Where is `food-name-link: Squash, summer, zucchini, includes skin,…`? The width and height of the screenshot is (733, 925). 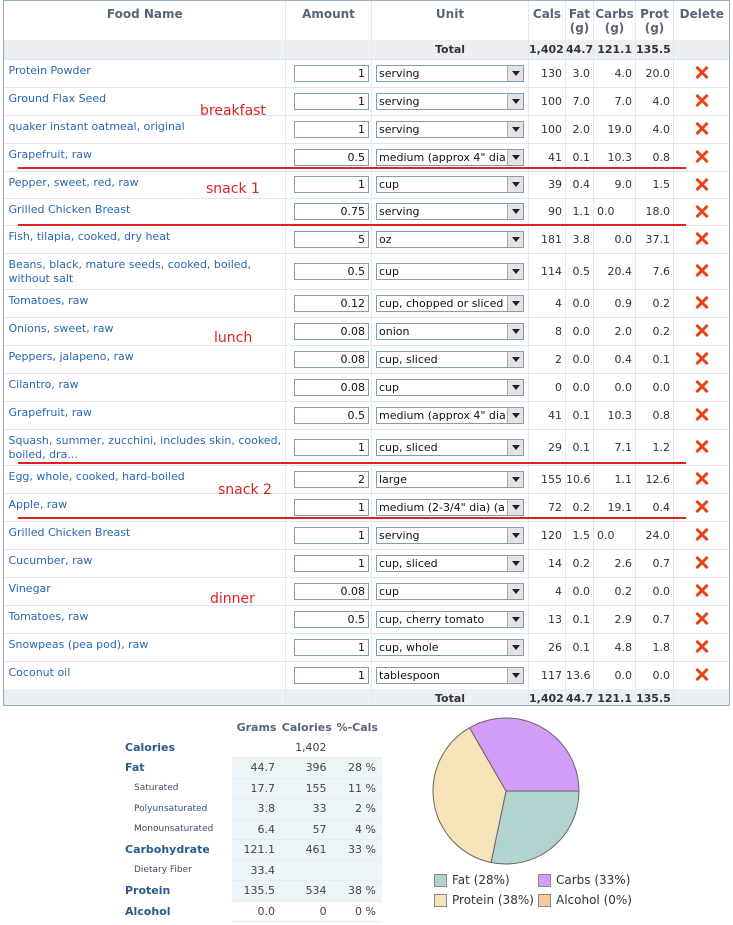
food-name-link: Squash, summer, zucchini, includes skin,… is located at coordinates (145, 447).